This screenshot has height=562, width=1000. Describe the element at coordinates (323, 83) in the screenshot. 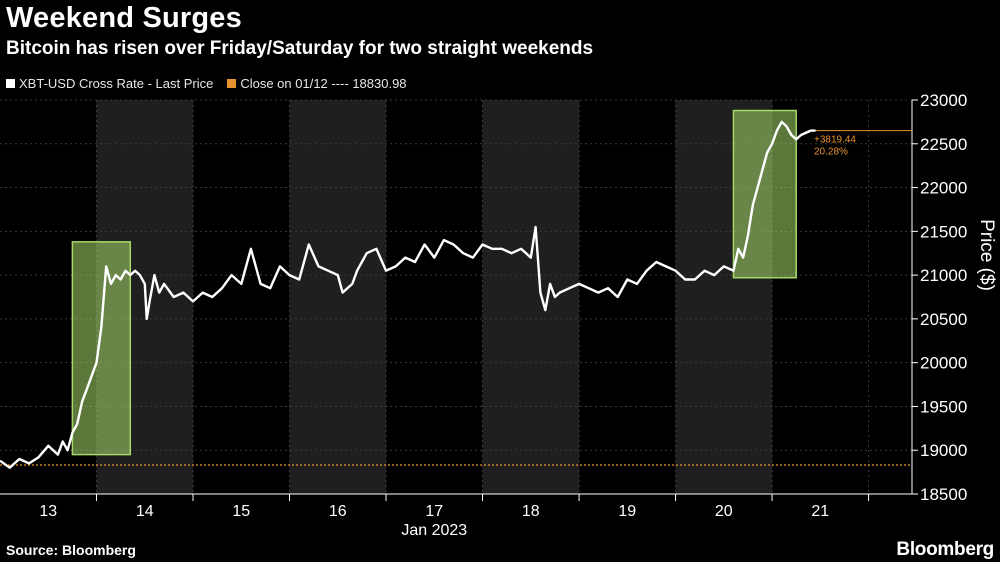

I see `legend-label-close: Close on 01/12 ---- 18830.98` at that location.